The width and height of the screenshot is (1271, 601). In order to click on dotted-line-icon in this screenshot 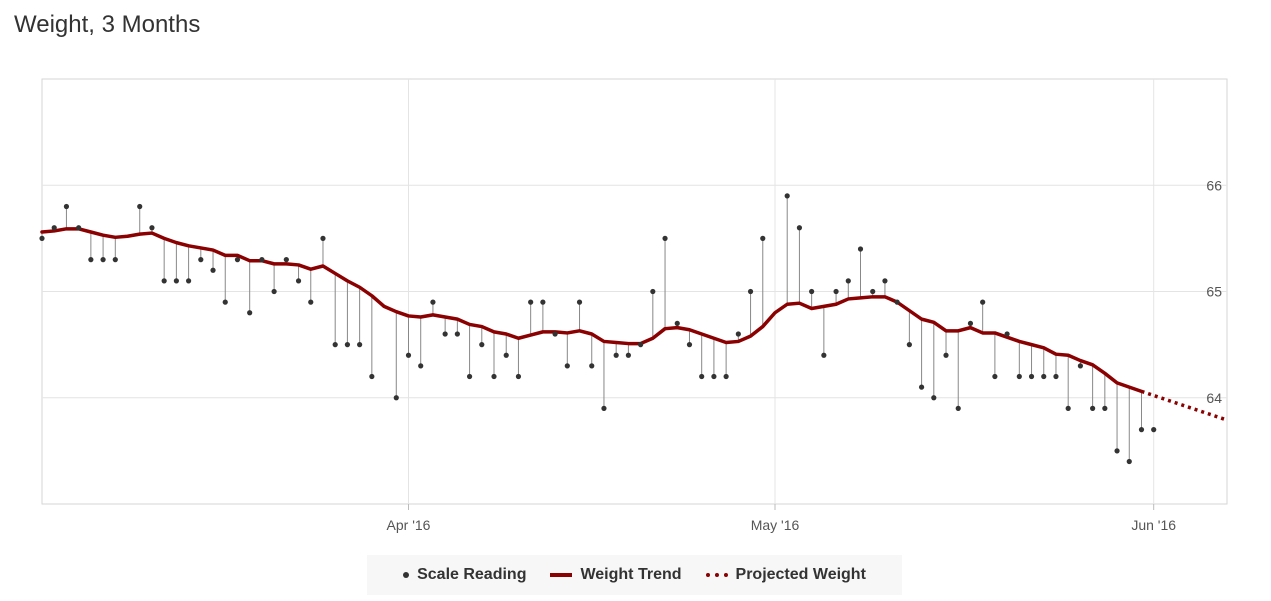, I will do `click(716, 575)`.